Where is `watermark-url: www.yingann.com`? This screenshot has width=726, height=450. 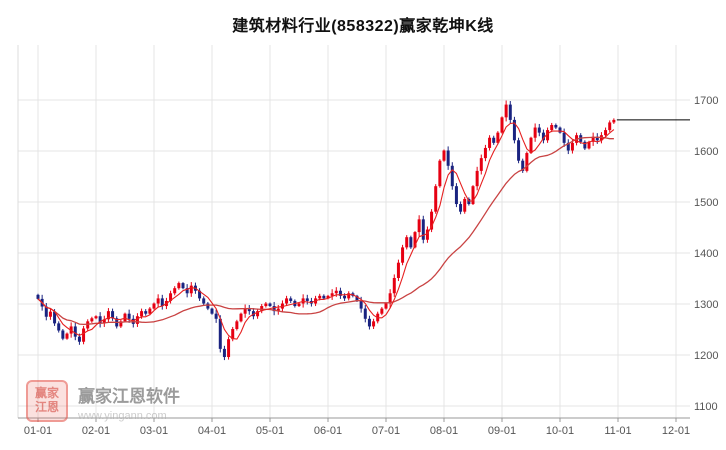 watermark-url: www.yingann.com is located at coordinates (122, 416).